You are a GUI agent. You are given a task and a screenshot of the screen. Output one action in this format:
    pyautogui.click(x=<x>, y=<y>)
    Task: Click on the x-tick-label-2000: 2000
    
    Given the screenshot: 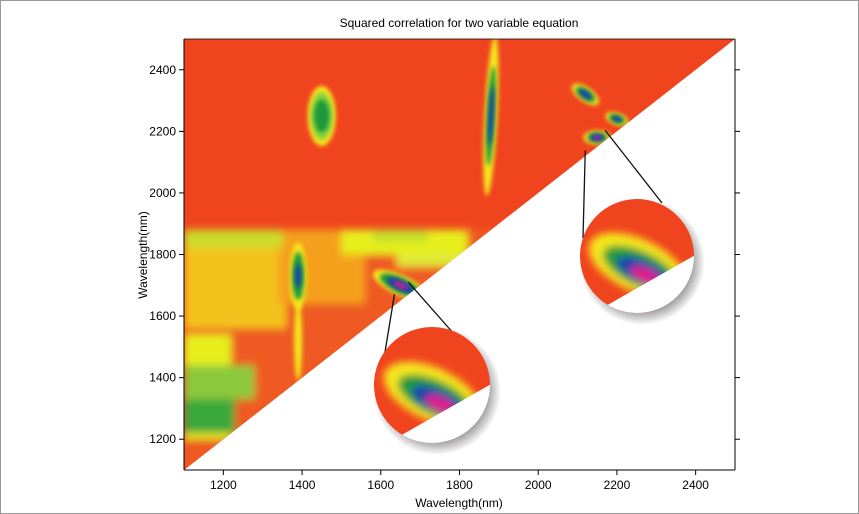 What is the action you would take?
    pyautogui.click(x=538, y=485)
    